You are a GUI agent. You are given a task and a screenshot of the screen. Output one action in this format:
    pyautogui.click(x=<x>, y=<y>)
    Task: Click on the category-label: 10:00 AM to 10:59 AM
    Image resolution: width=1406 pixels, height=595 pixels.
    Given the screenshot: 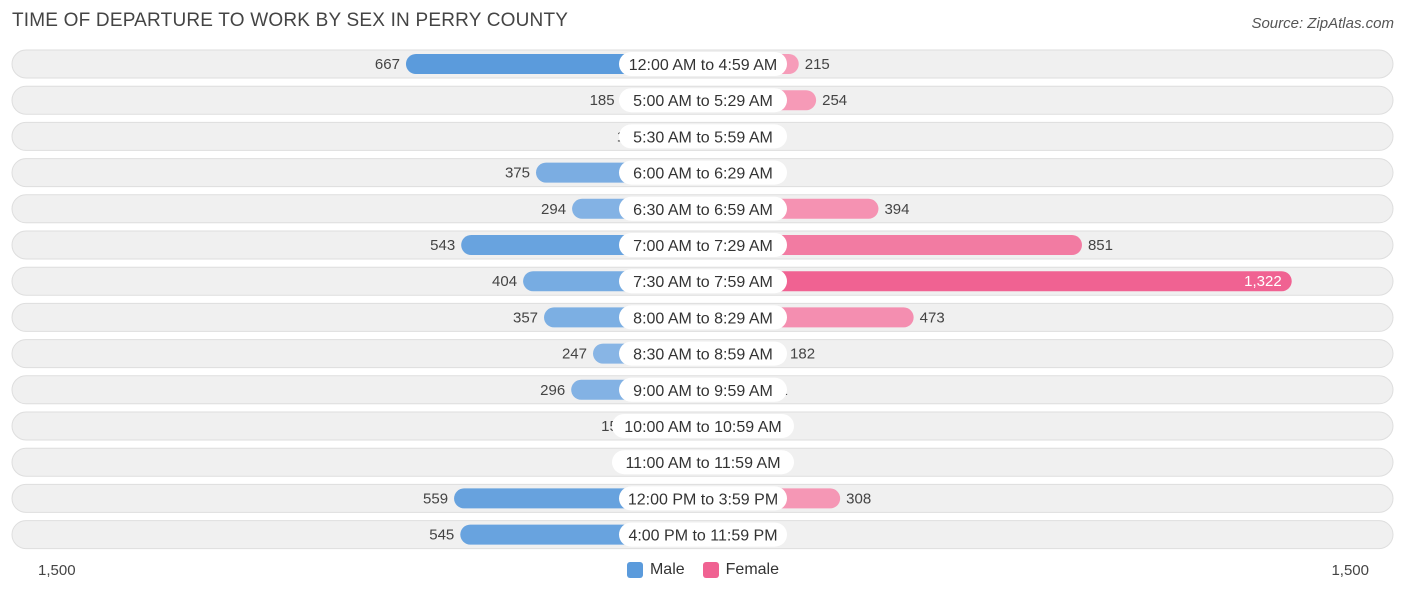 What is the action you would take?
    pyautogui.click(x=702, y=427)
    